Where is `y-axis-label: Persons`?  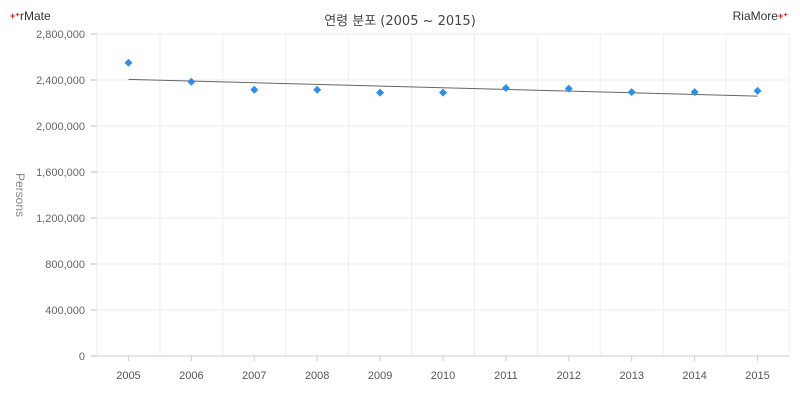
y-axis-label: Persons is located at coordinates (20, 195).